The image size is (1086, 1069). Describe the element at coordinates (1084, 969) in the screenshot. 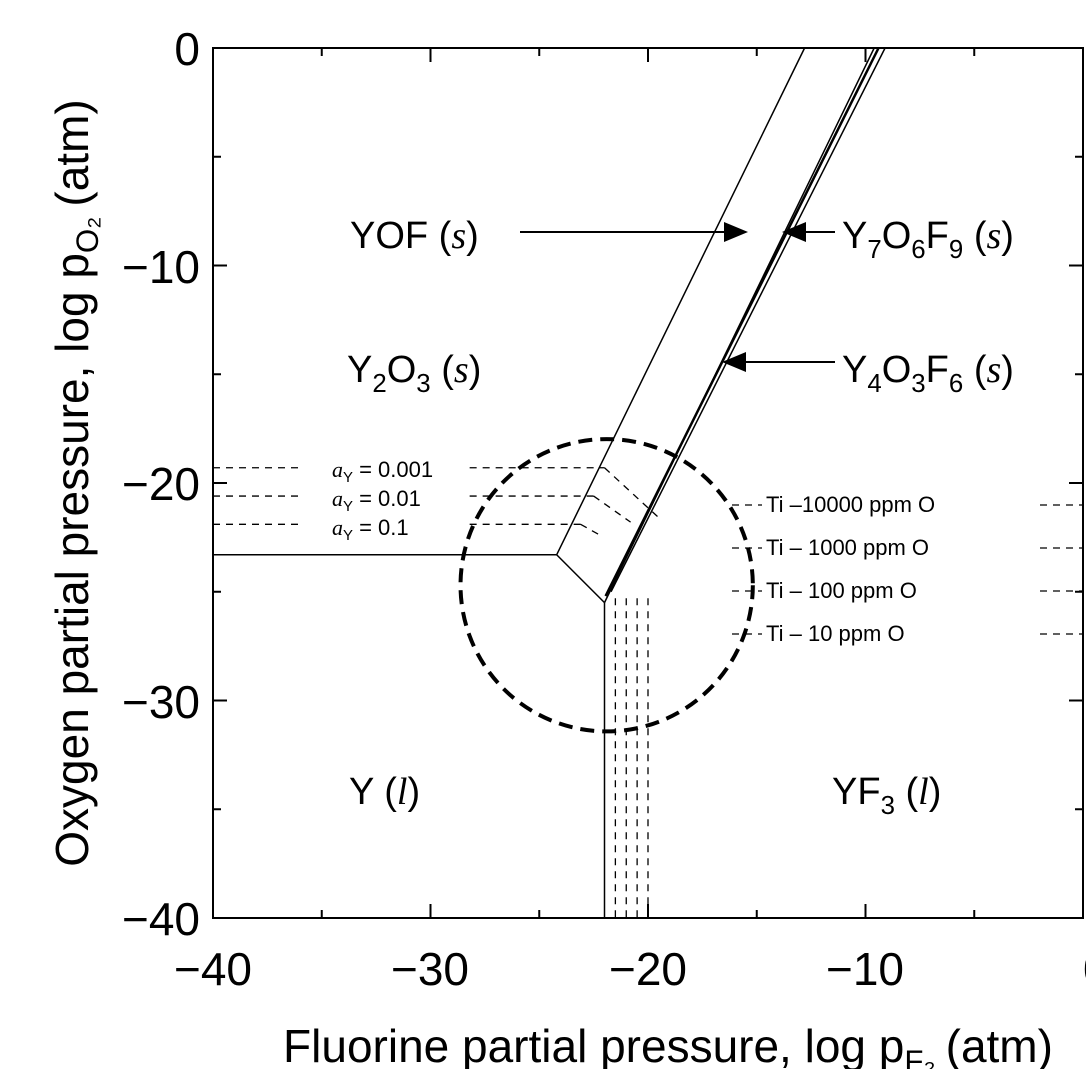

I see `x-tick-label: 0` at that location.